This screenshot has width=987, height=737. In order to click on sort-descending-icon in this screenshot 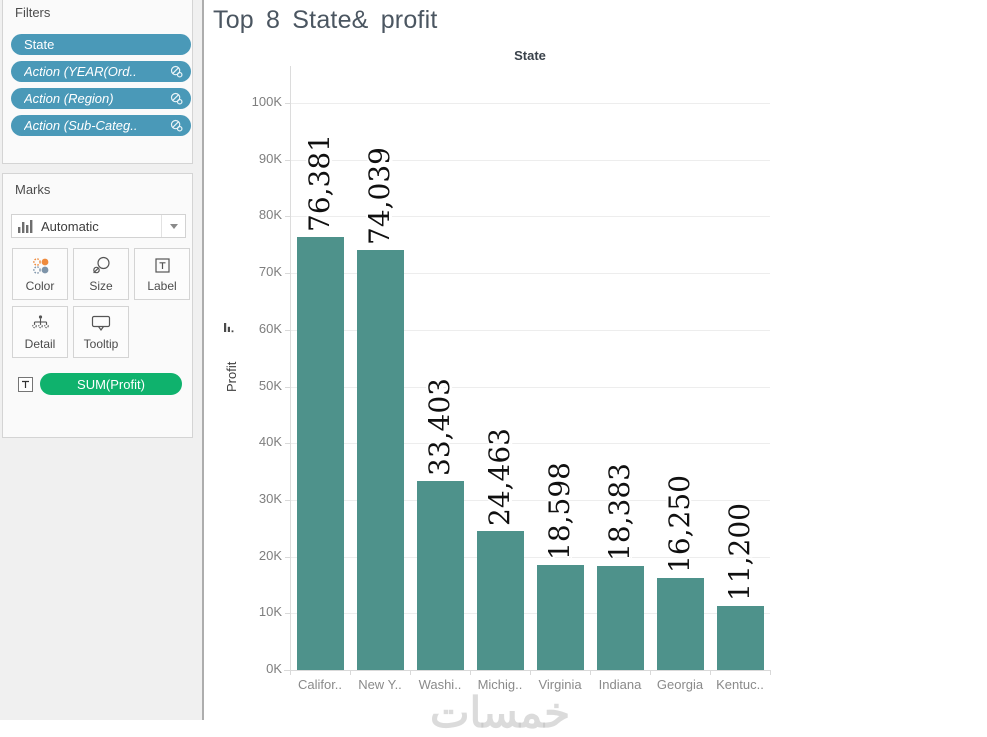, I will do `click(230, 329)`.